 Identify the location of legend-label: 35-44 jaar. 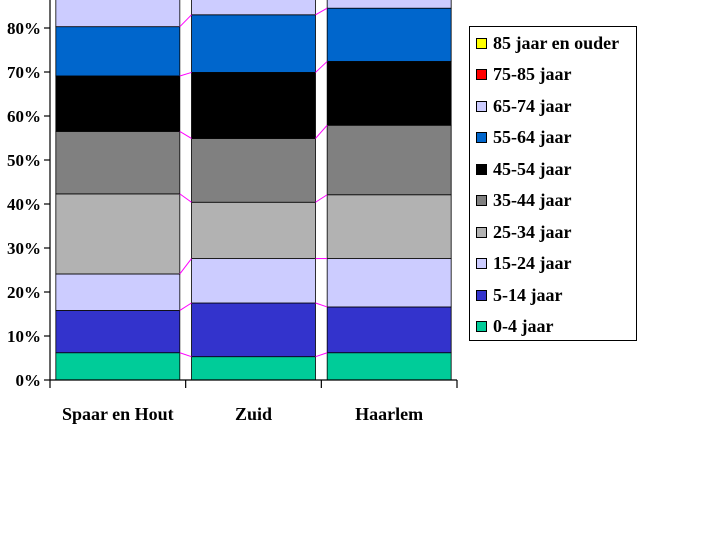
(532, 200).